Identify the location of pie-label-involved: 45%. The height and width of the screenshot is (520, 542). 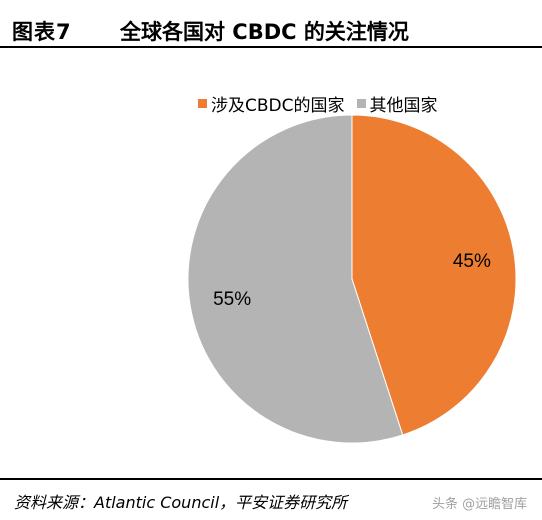
(472, 261).